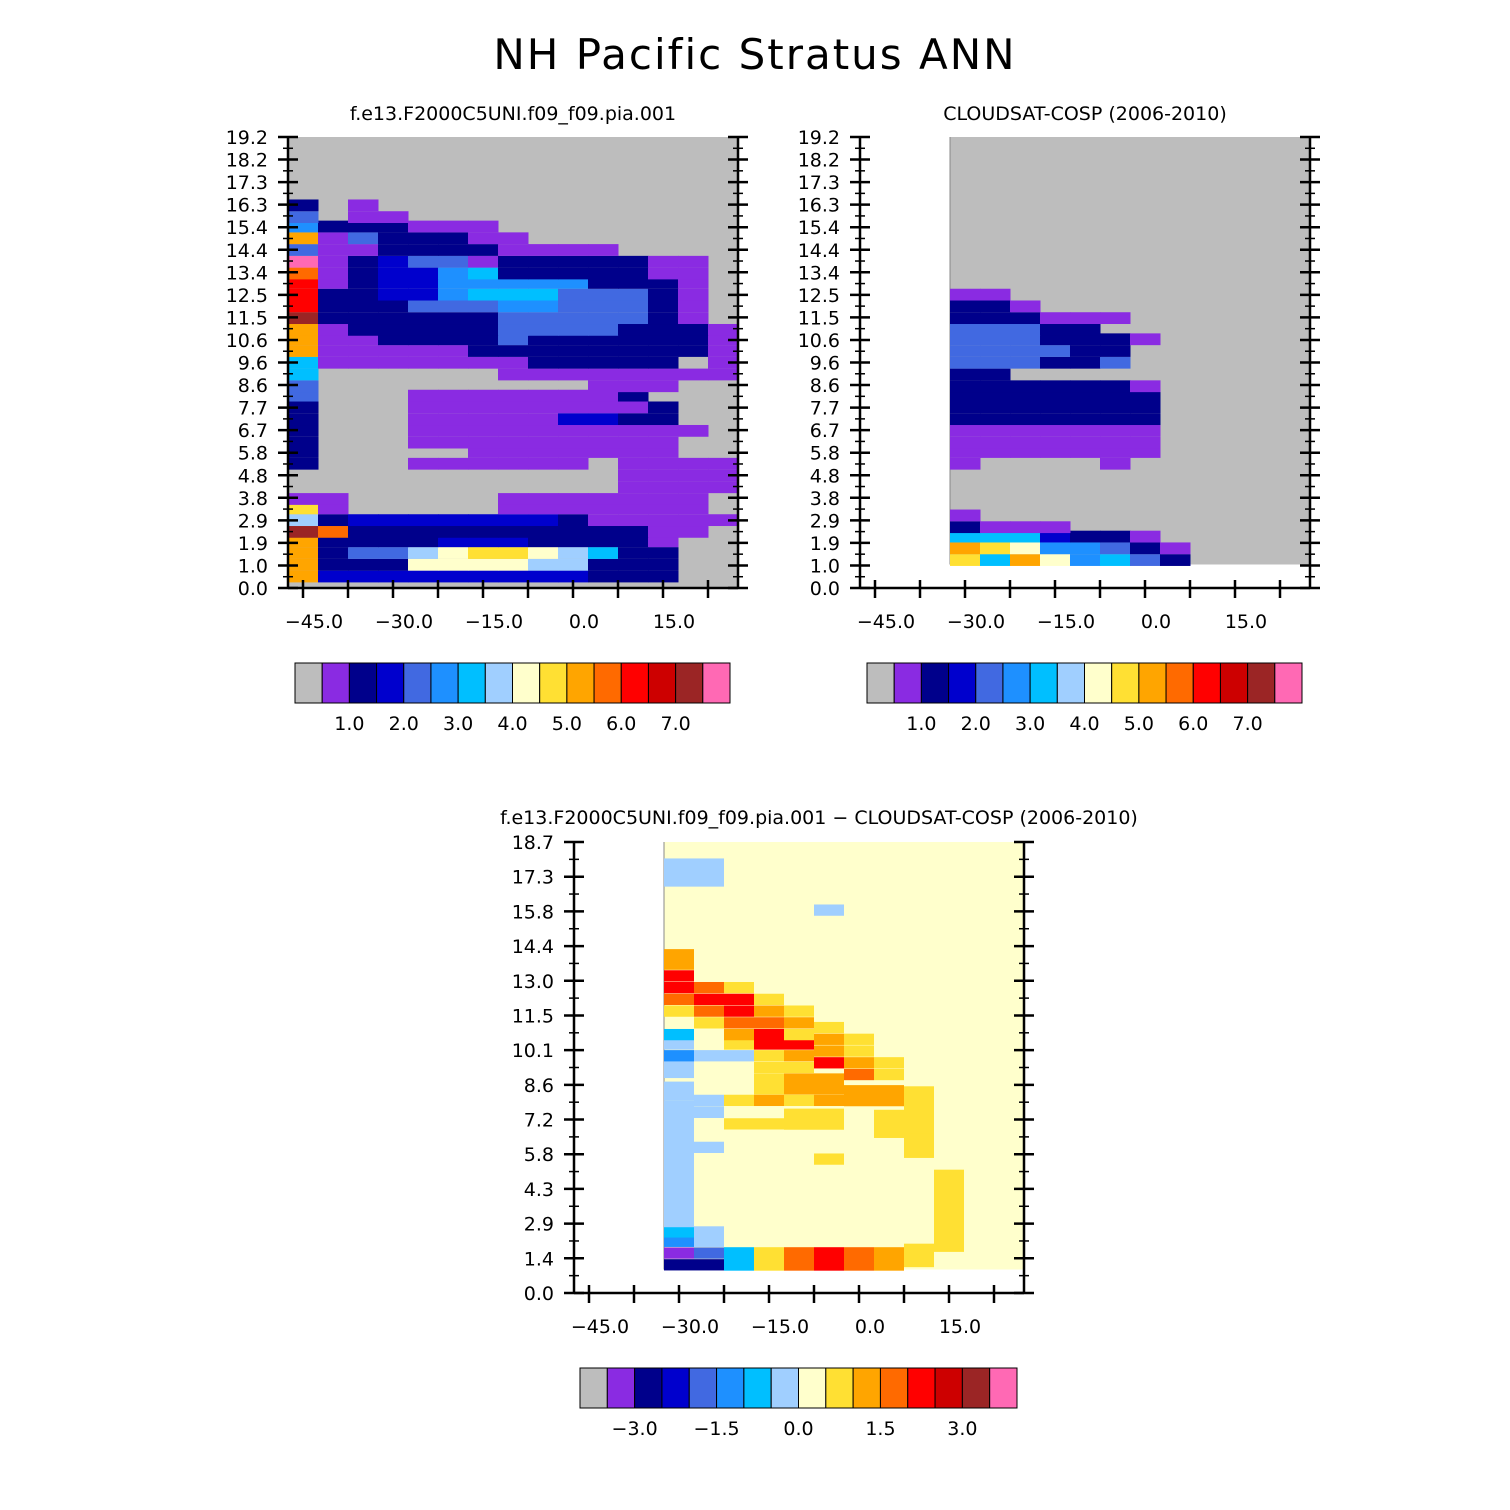 This screenshot has height=1510, width=1510. What do you see at coordinates (825, 364) in the screenshot?
I see `y-tick-label: 9.6` at bounding box center [825, 364].